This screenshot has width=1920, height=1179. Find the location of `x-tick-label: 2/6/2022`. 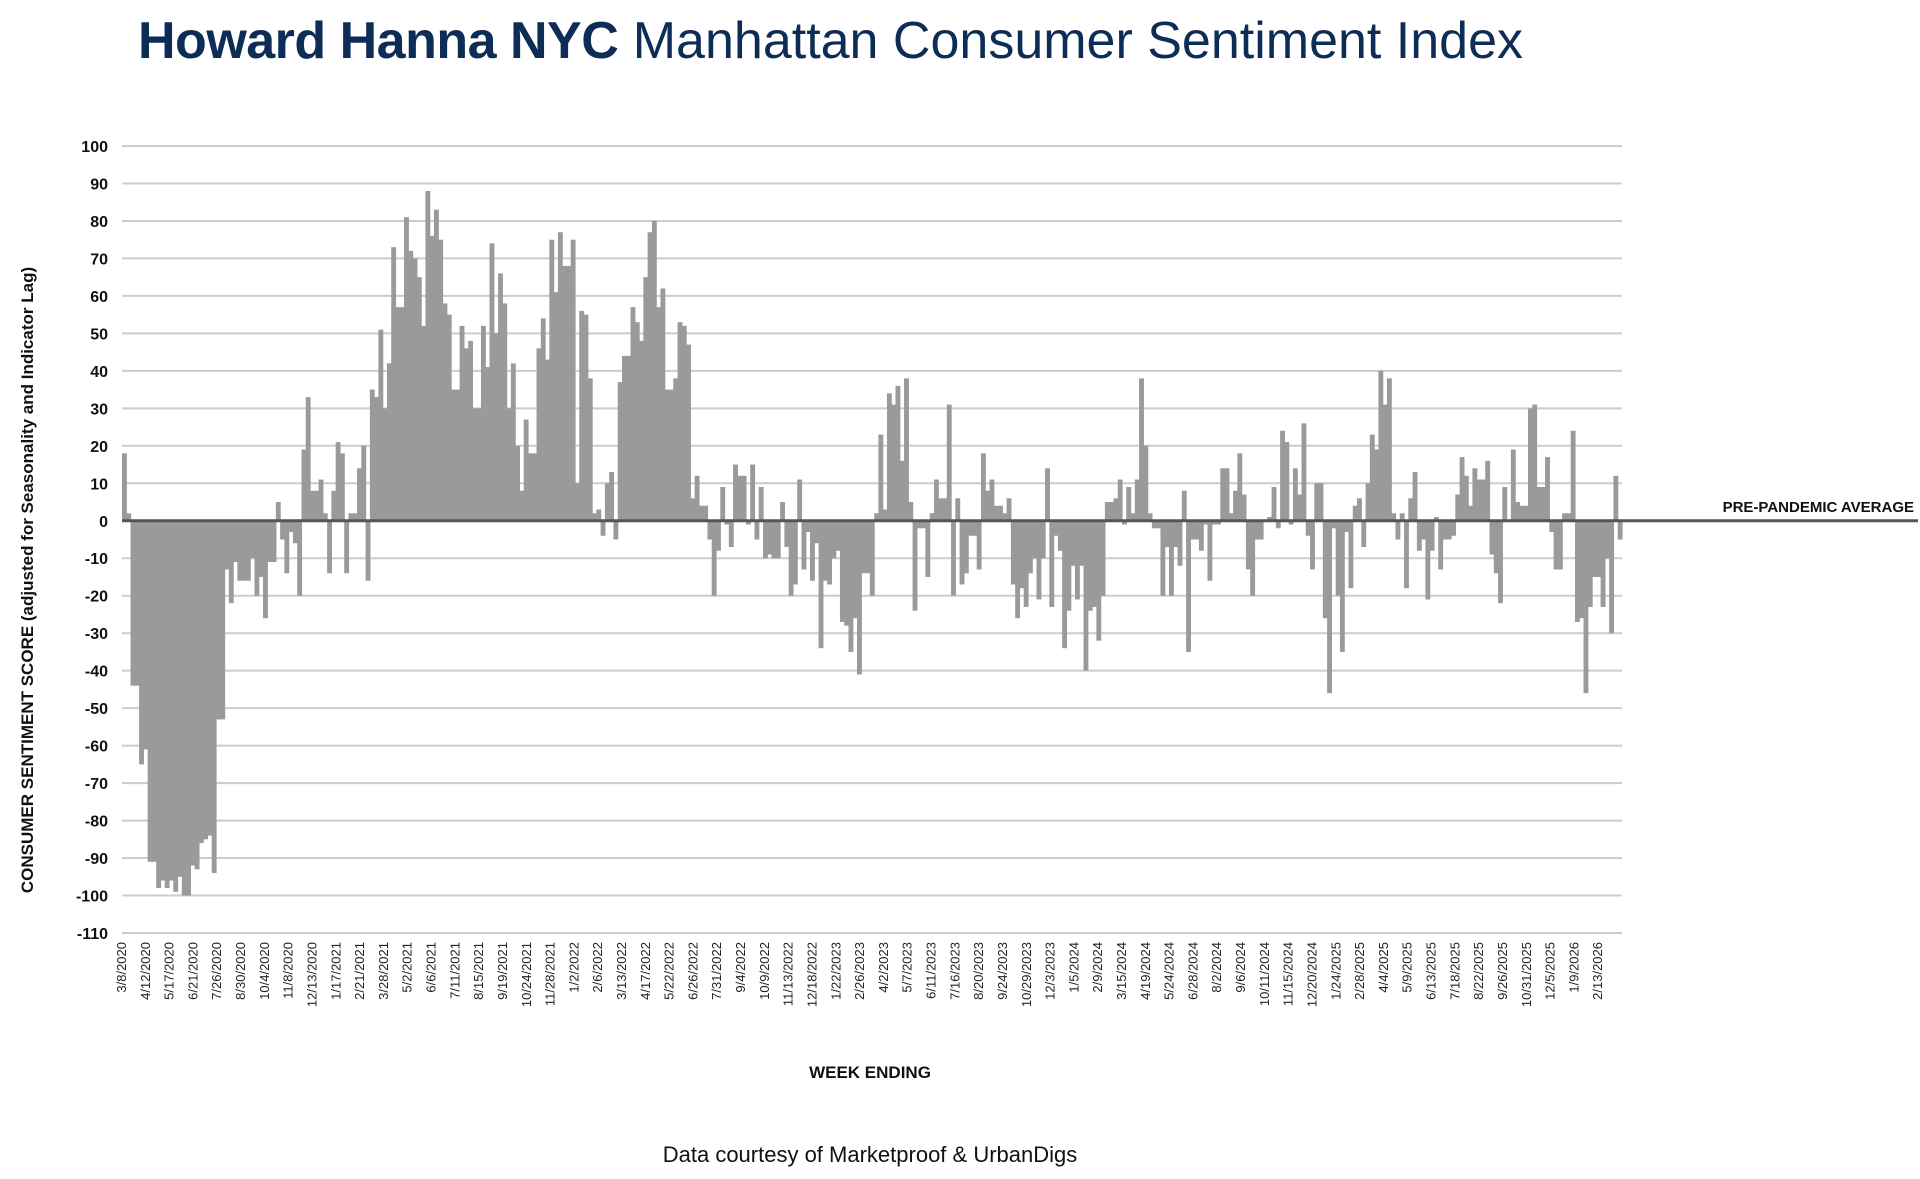

x-tick-label: 2/6/2022 is located at coordinates (597, 967).